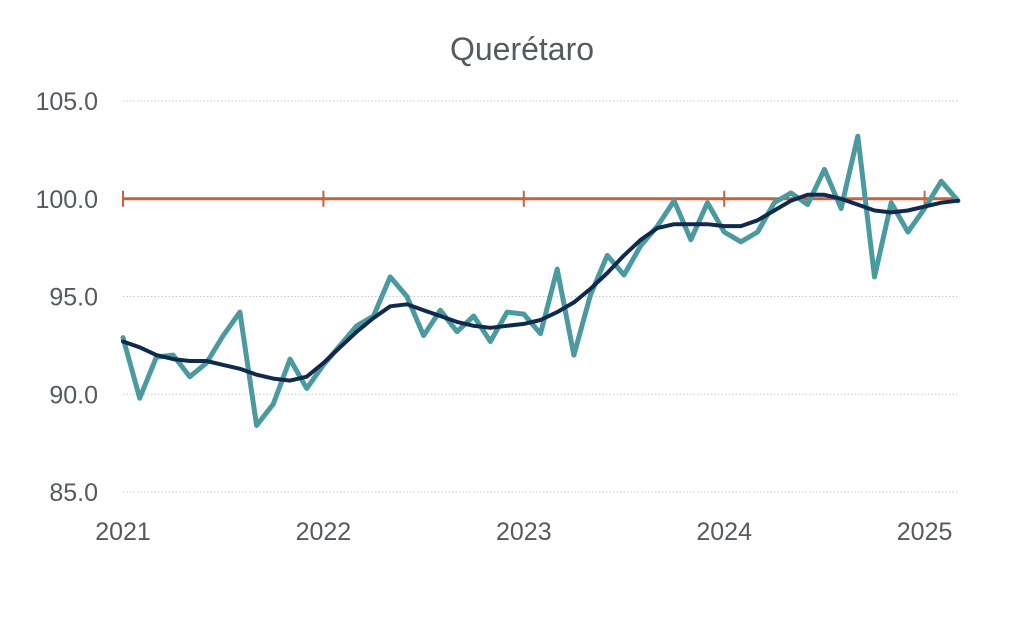 The height and width of the screenshot is (617, 1024). What do you see at coordinates (66, 102) in the screenshot?
I see `y-tick-label: 105.0` at bounding box center [66, 102].